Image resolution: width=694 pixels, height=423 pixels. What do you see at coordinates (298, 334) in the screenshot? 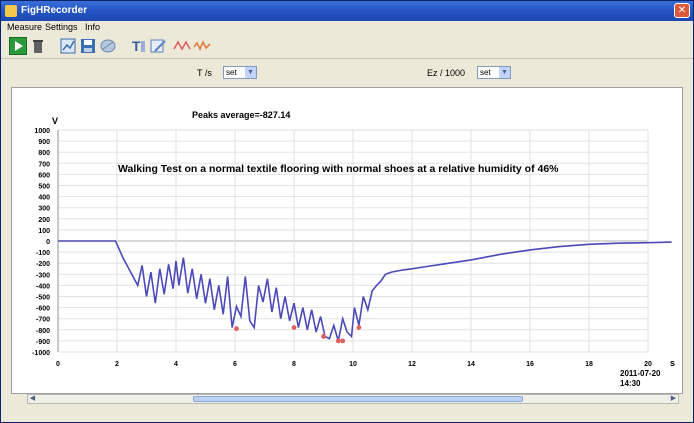
I see `peak-markers` at bounding box center [298, 334].